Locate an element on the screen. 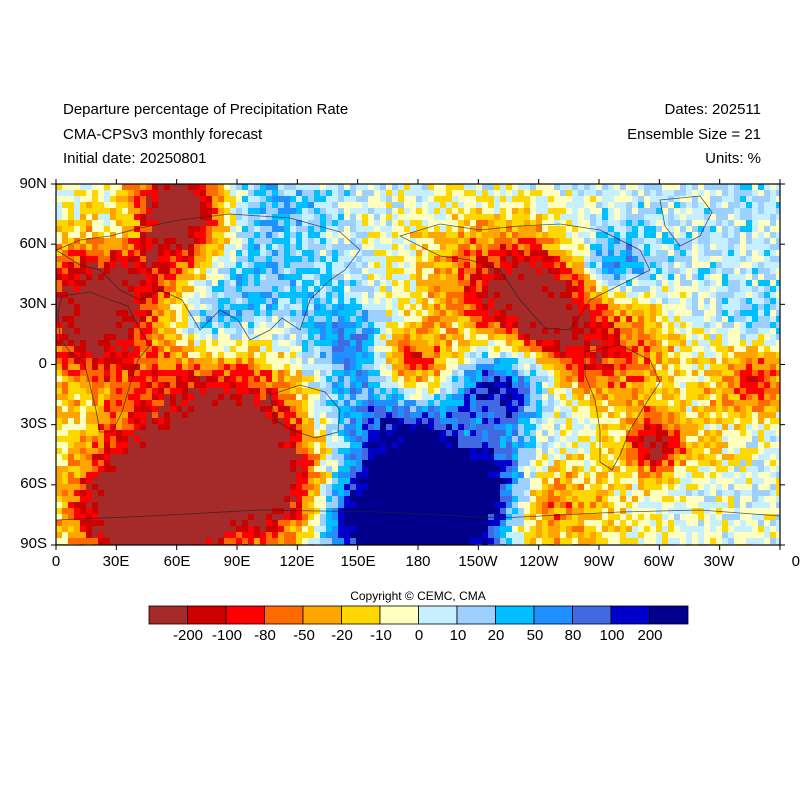  initial-date: Initial date: 20250801 is located at coordinates (135, 158).